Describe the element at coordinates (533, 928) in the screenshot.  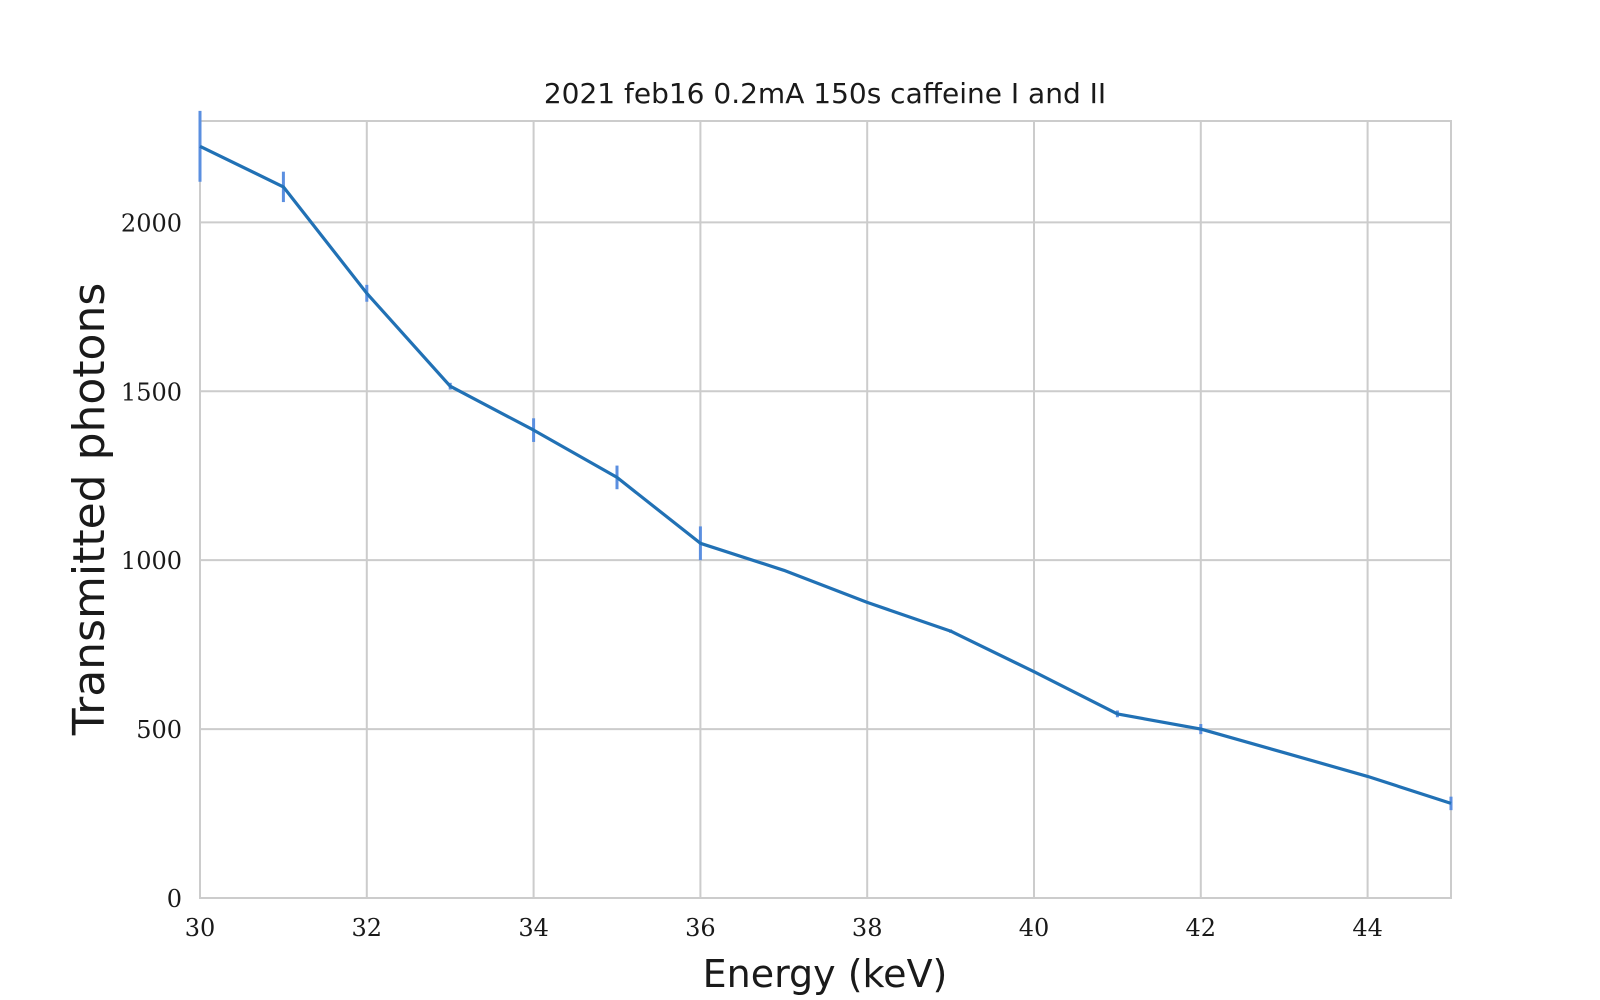
I see `x-tick-label: 34` at that location.